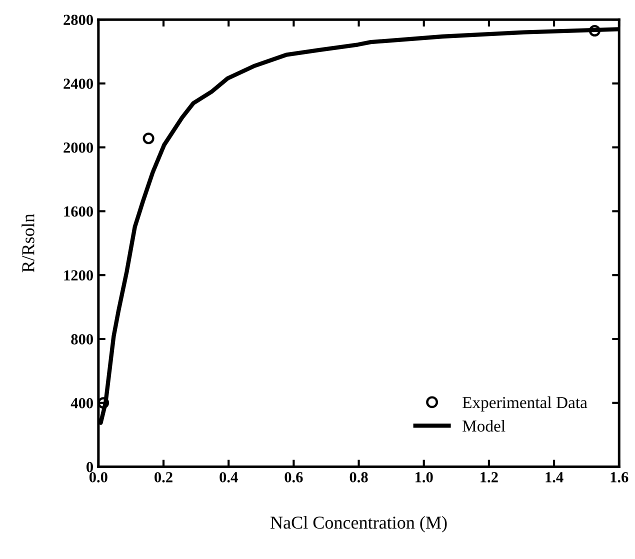 Image resolution: width=635 pixels, height=559 pixels. Describe the element at coordinates (489, 477) in the screenshot. I see `x-tick-label: 1.2` at that location.